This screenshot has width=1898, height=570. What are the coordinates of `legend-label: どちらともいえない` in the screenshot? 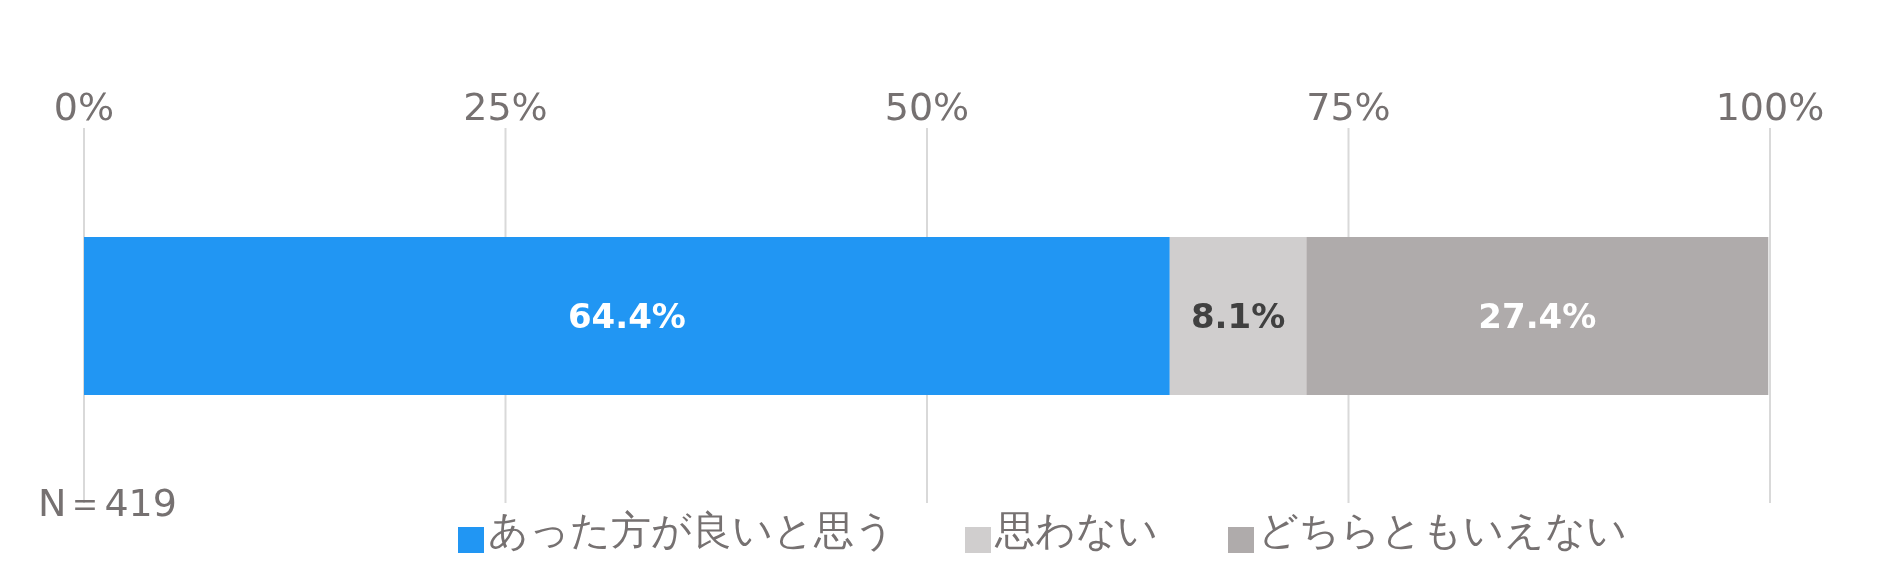 It's located at (1442, 530).